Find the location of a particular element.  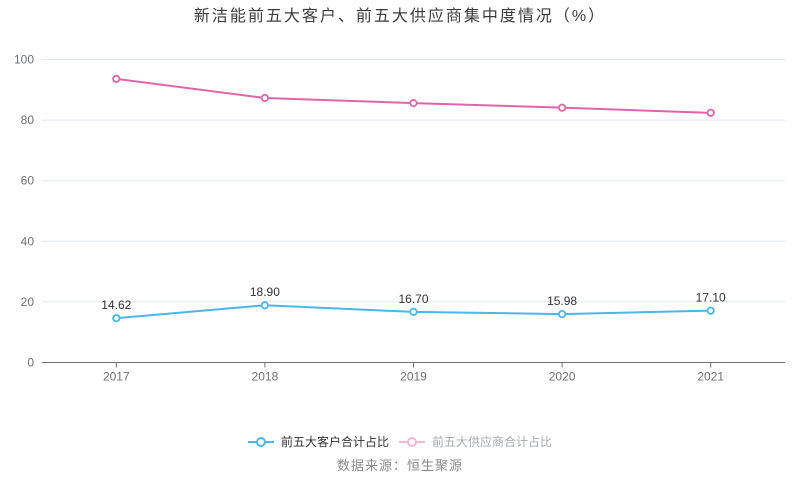

y-axis-tick-label: 60 is located at coordinates (28, 181).